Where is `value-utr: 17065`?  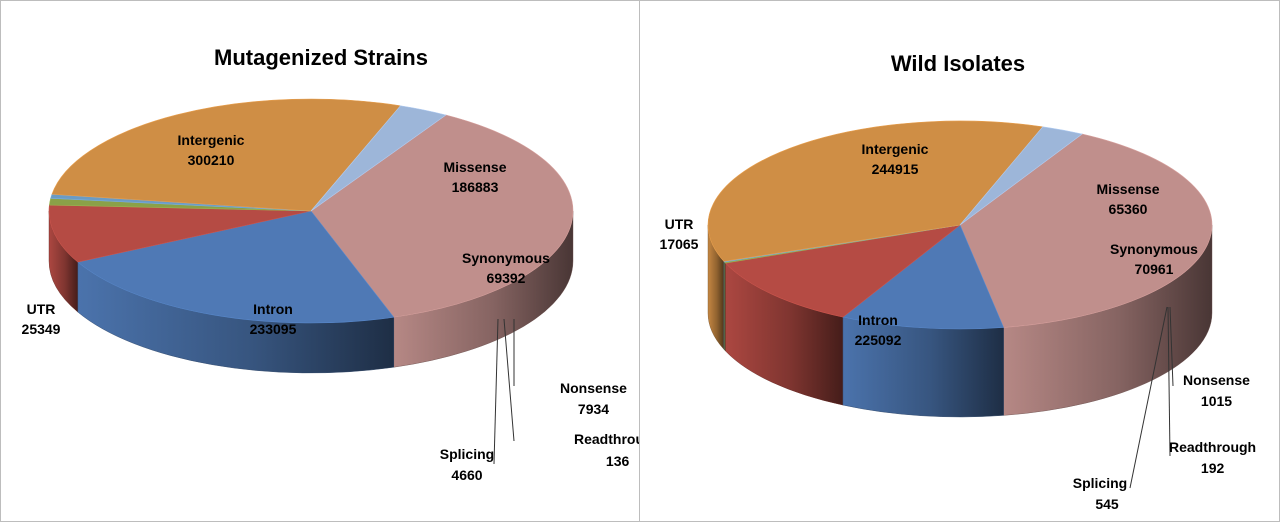
value-utr: 17065 is located at coordinates (679, 244).